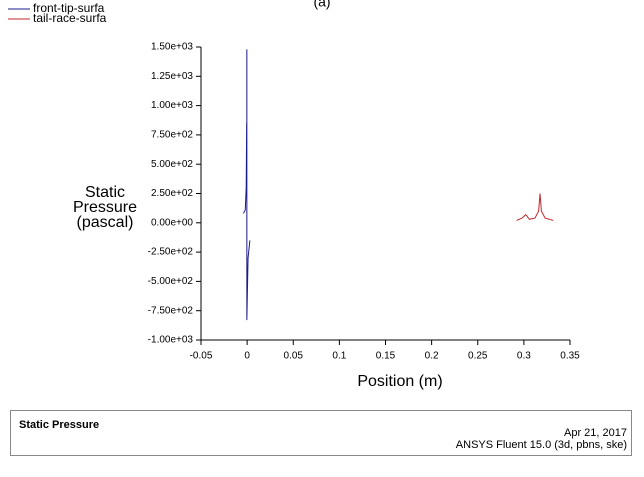  Describe the element at coordinates (172, 76) in the screenshot. I see `y-tick-label: 1.25e+03` at that location.